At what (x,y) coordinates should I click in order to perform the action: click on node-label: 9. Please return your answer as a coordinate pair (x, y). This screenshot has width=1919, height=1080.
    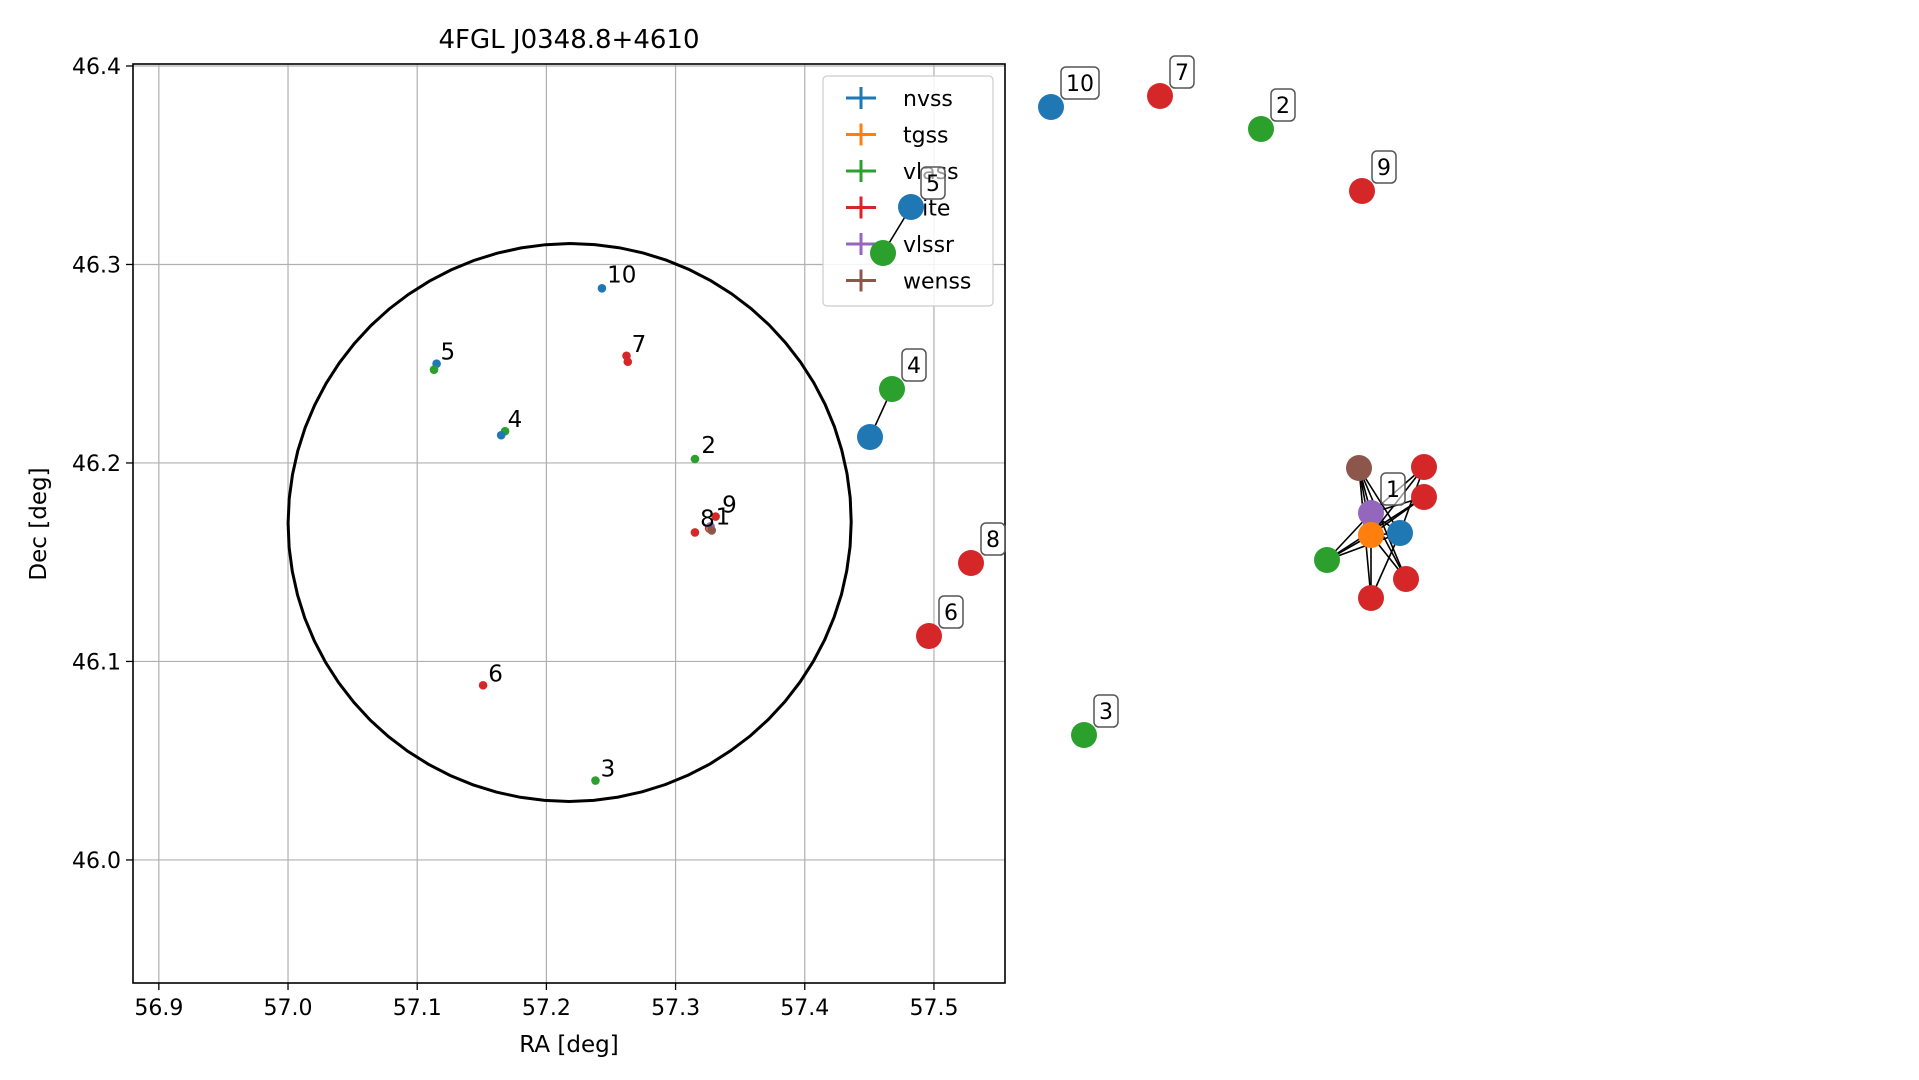
    Looking at the image, I should click on (1384, 168).